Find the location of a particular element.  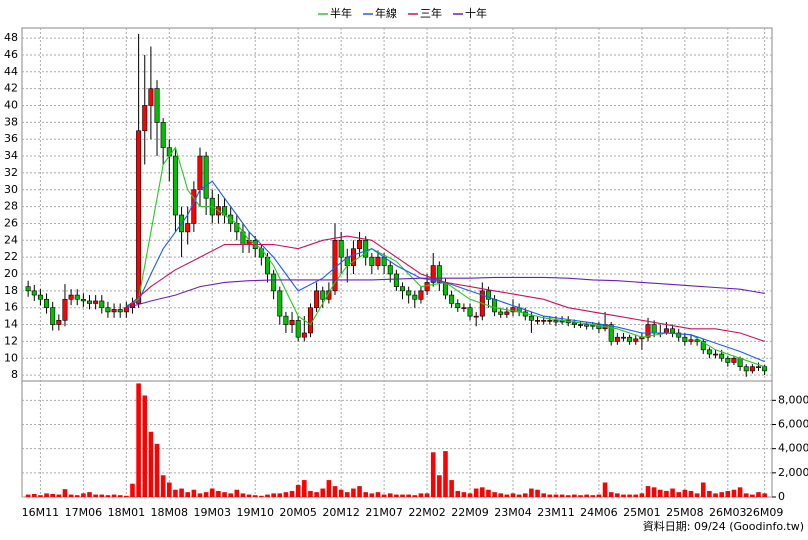

x-tick-label: 16M11 is located at coordinates (41, 512).